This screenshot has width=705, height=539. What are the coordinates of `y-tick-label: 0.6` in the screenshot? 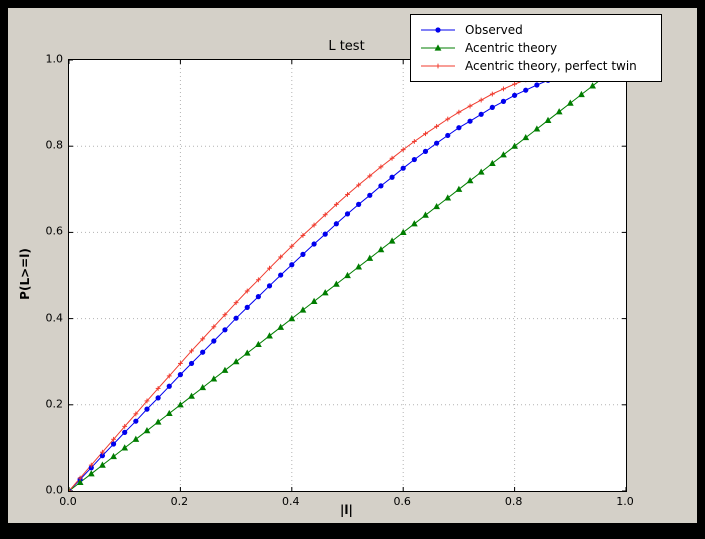 It's located at (54, 231).